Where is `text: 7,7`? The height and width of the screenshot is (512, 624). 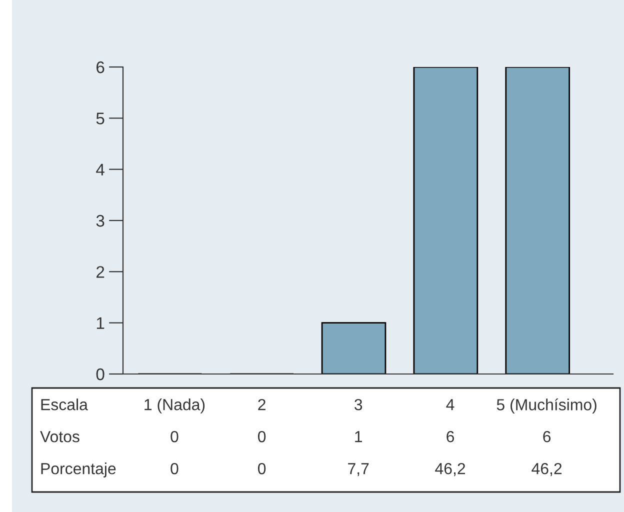
text: 7,7 is located at coordinates (358, 469).